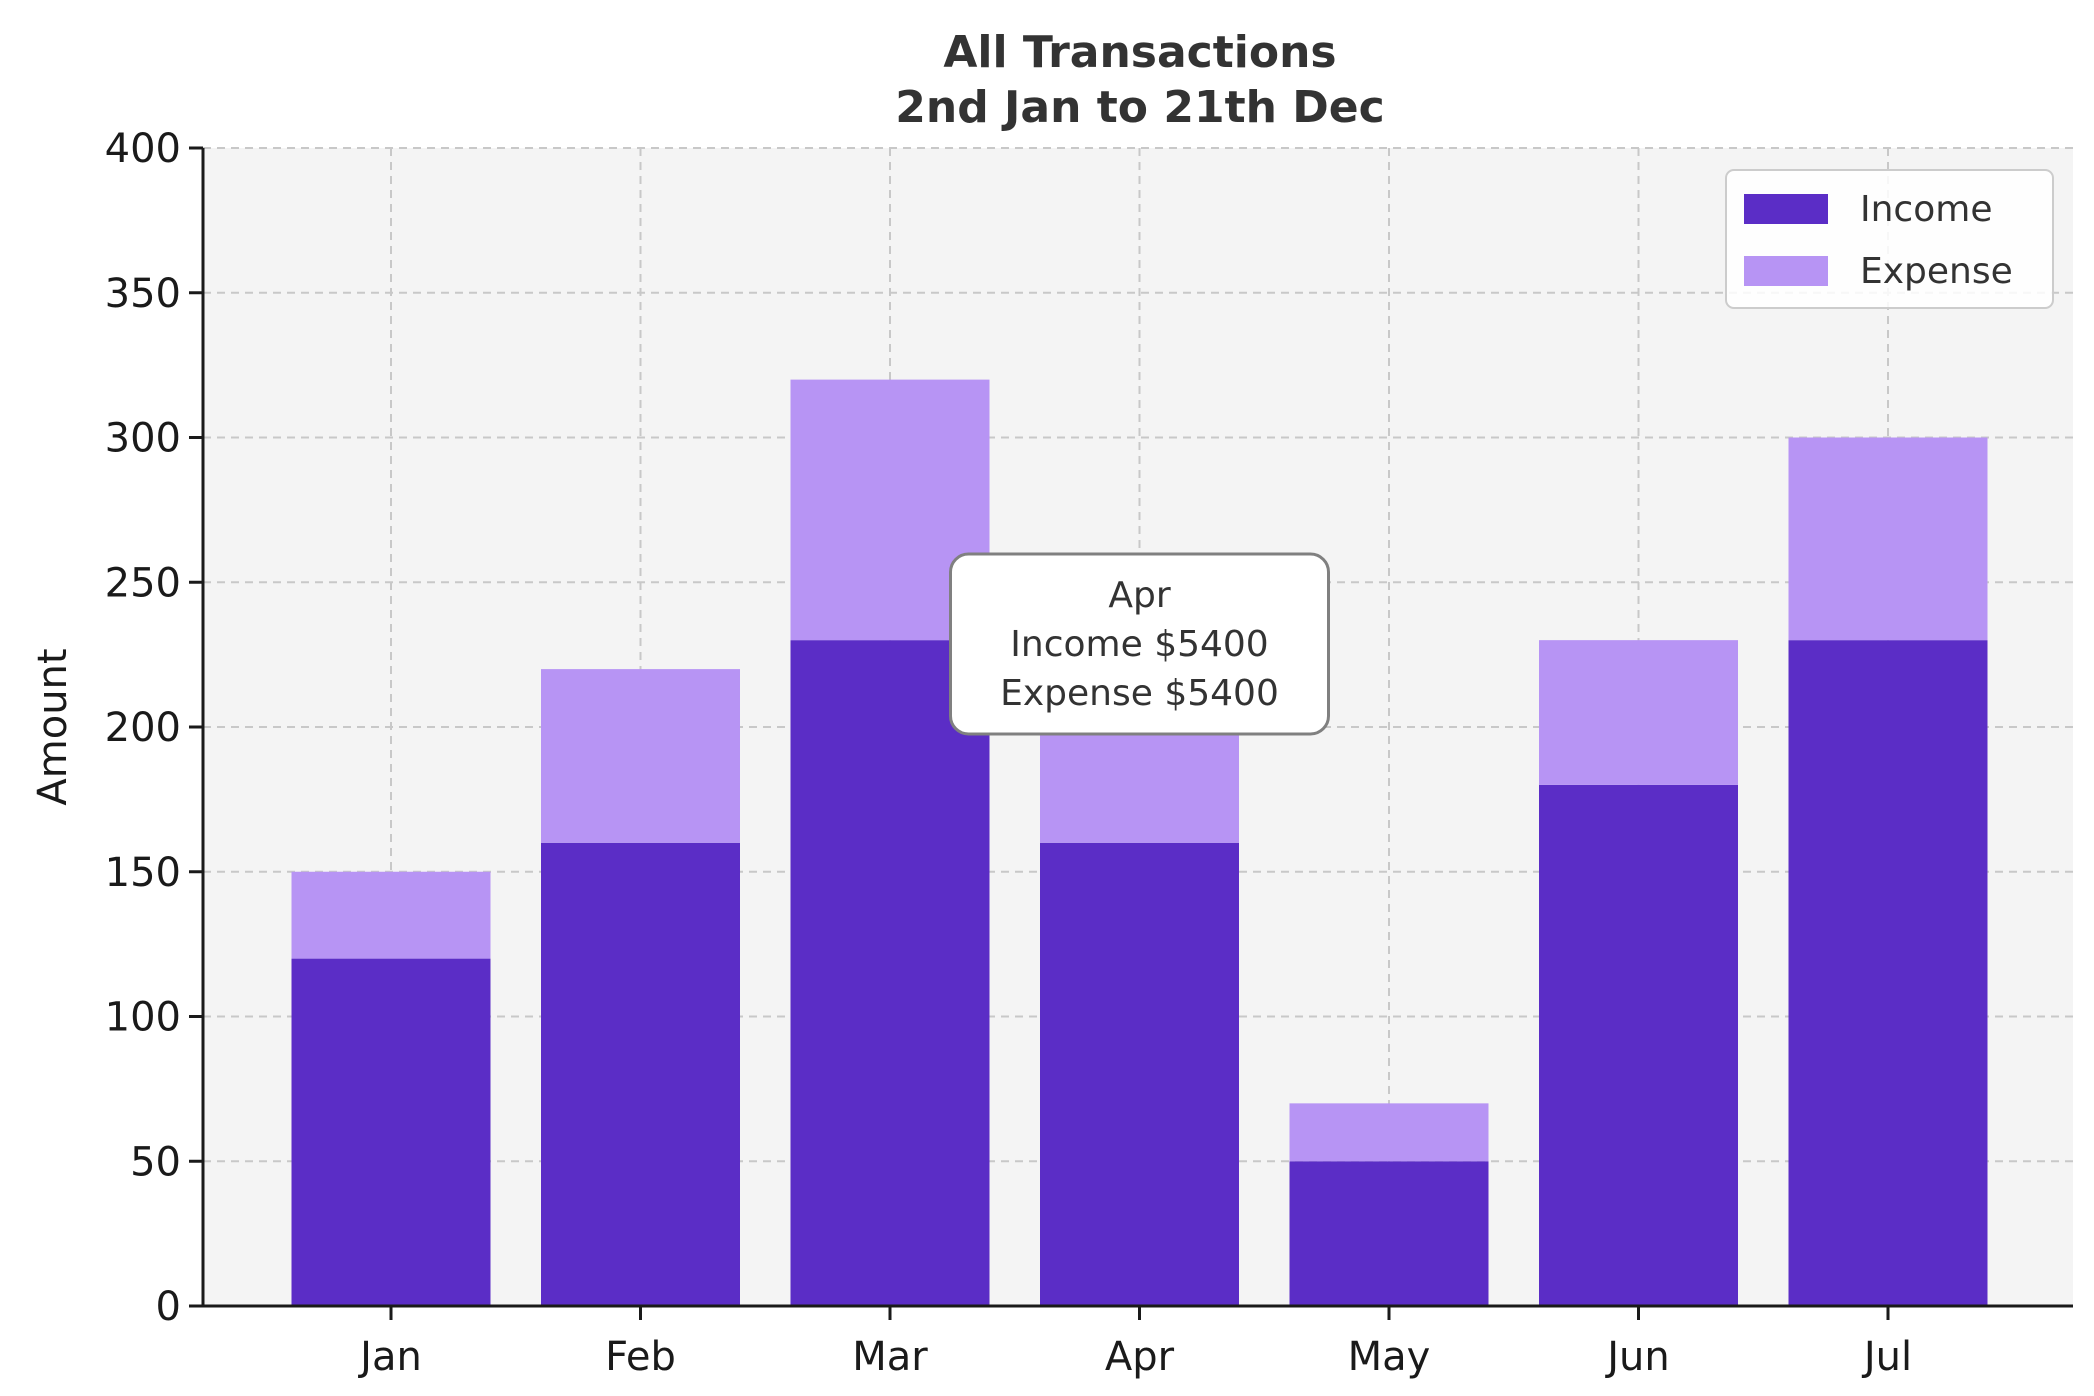 Image resolution: width=2094 pixels, height=1396 pixels. I want to click on tooltip: Apr Income $5400 Expense $5400, so click(1139, 644).